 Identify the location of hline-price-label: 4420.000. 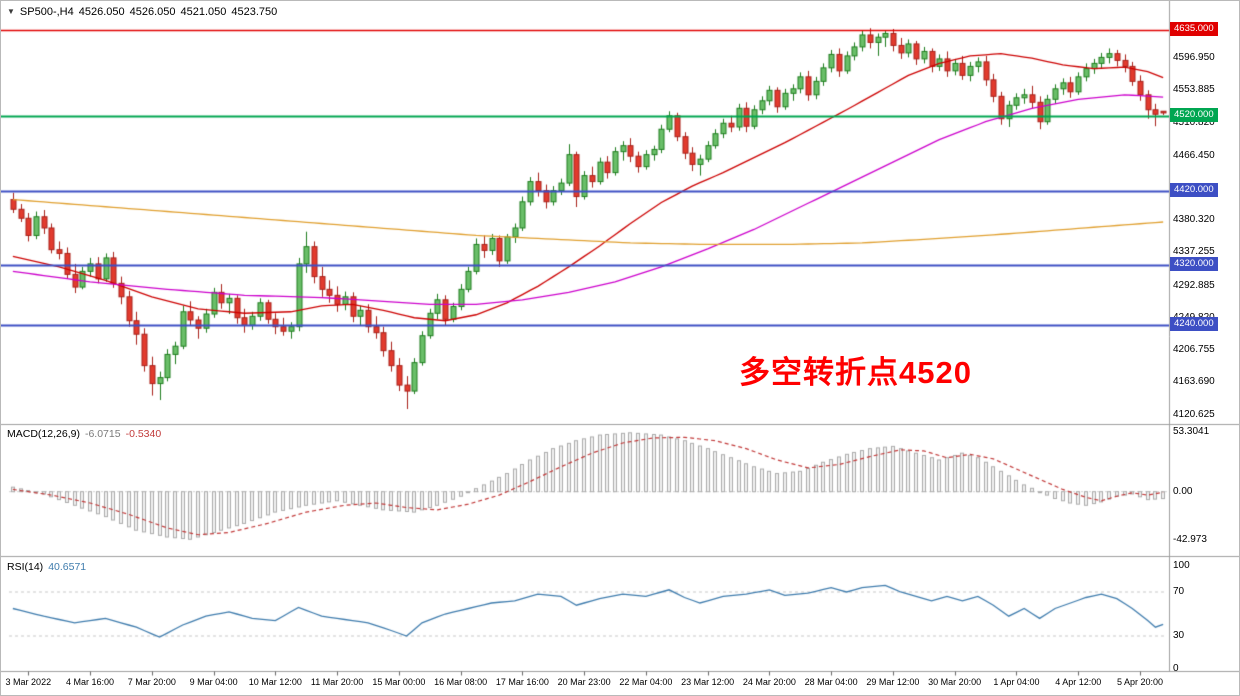
(1194, 189).